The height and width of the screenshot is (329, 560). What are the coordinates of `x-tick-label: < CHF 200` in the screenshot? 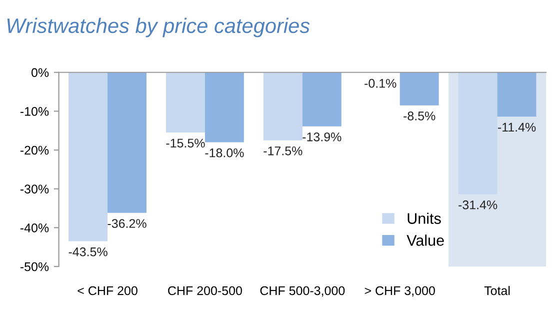 It's located at (108, 291).